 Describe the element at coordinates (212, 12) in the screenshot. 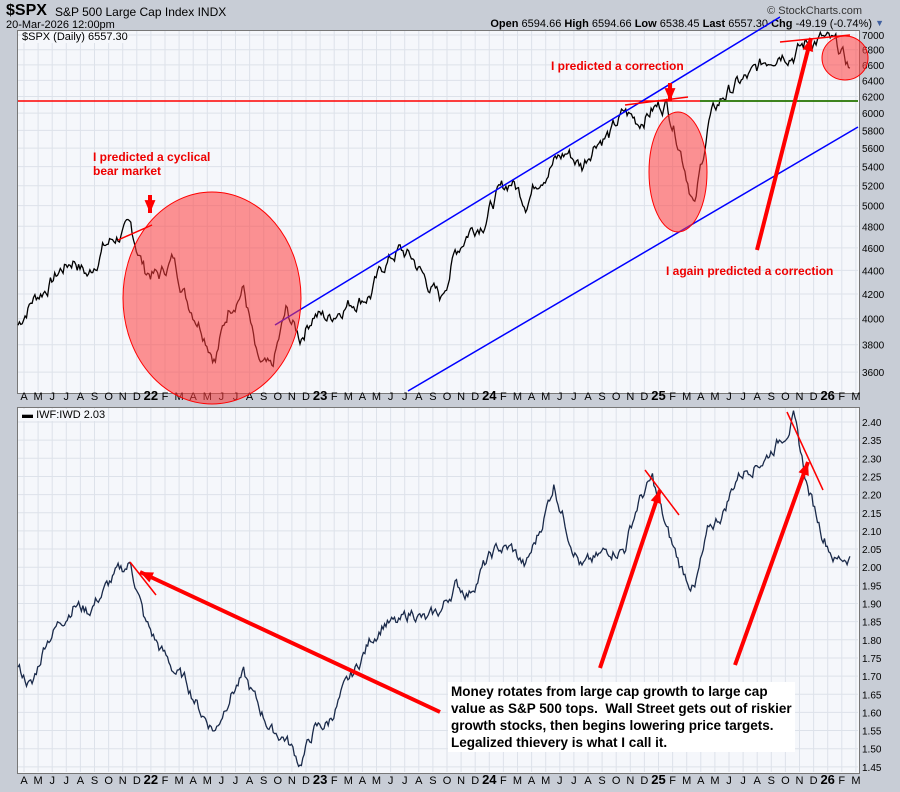

I see `exchange: INDX` at that location.